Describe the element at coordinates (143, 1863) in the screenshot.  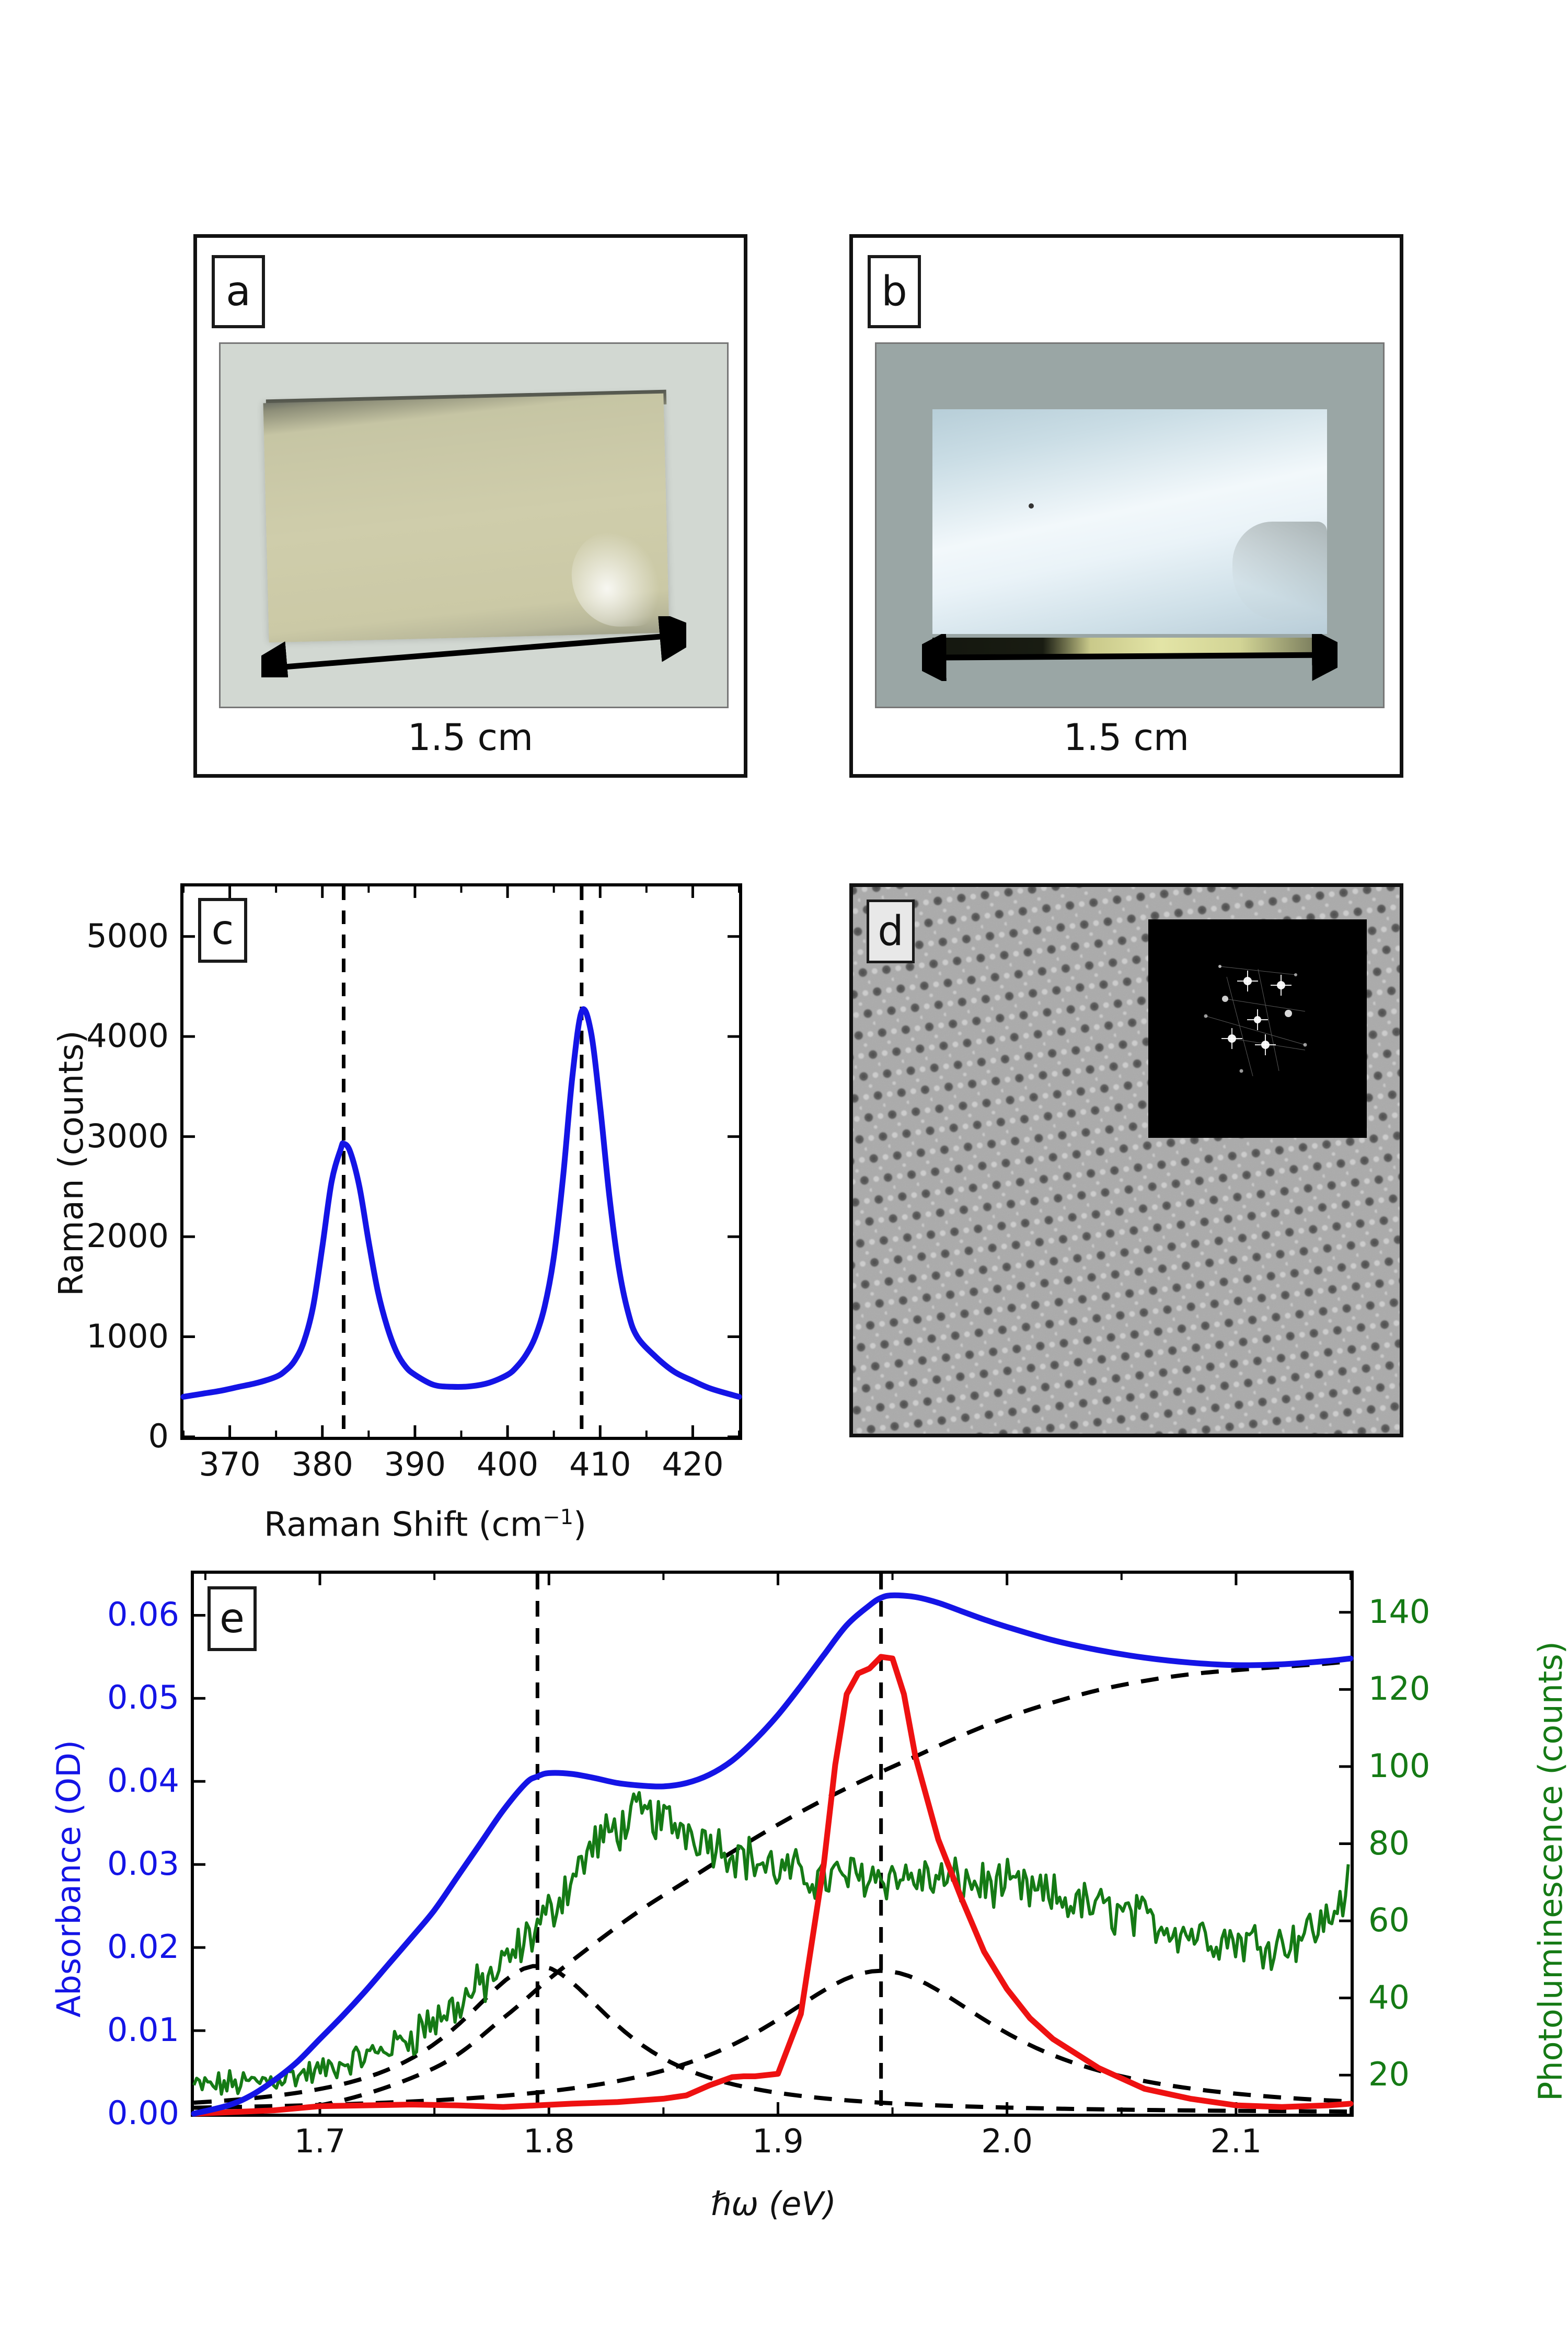
I see `tick-label: 0.03` at that location.